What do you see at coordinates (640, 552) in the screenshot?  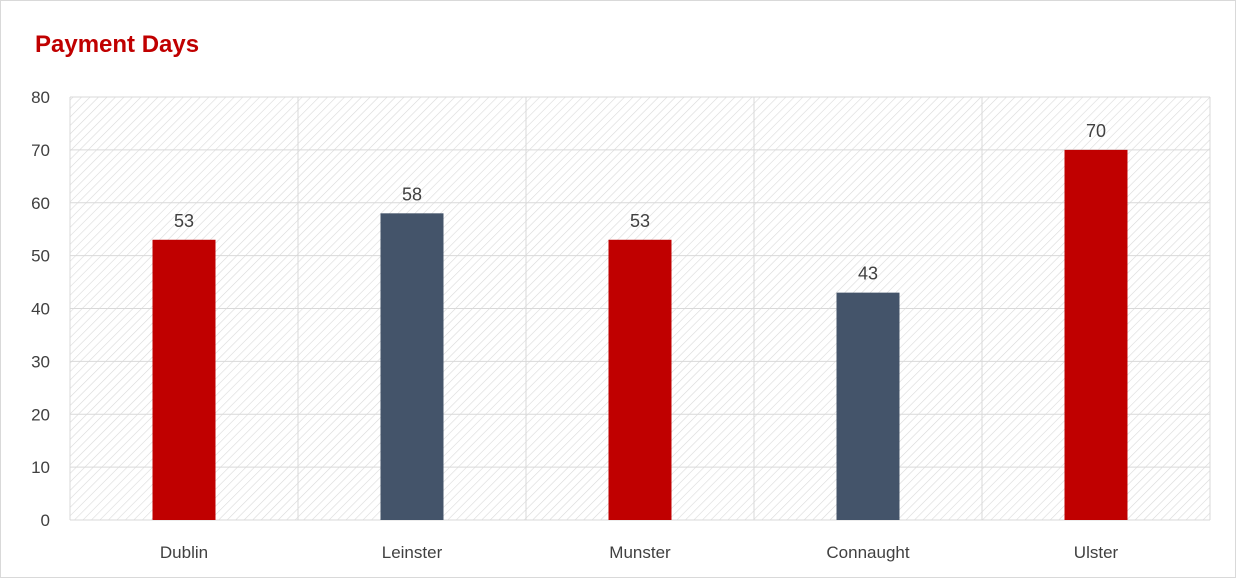 I see `x-tick-label: Munster` at bounding box center [640, 552].